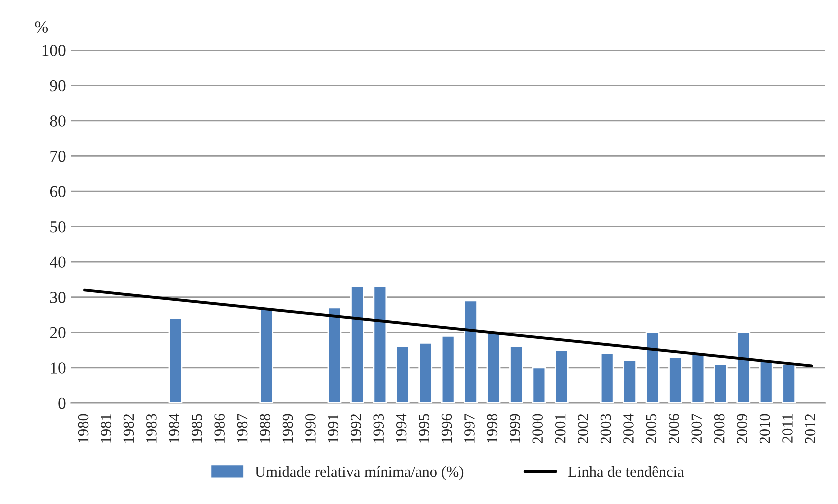 This screenshot has width=838, height=504. I want to click on x-tick-label: 1996, so click(447, 428).